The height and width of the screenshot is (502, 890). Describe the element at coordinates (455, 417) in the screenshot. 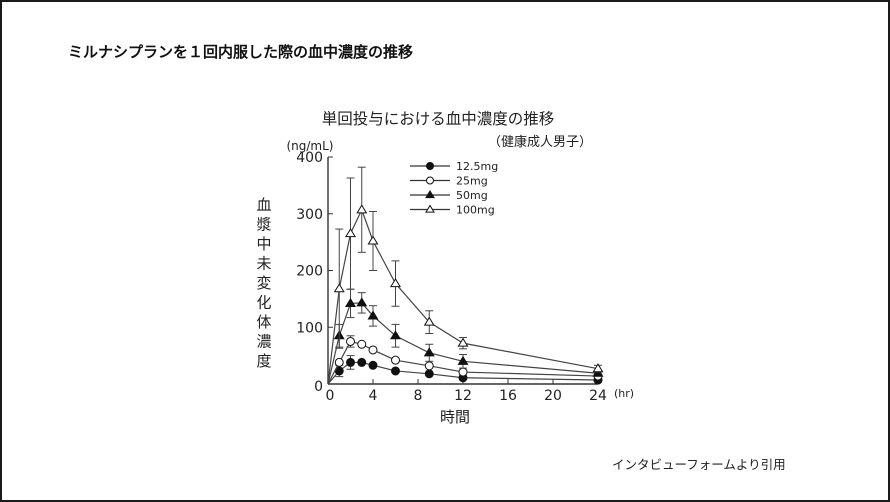

I see `x-axis-label: 時間` at that location.